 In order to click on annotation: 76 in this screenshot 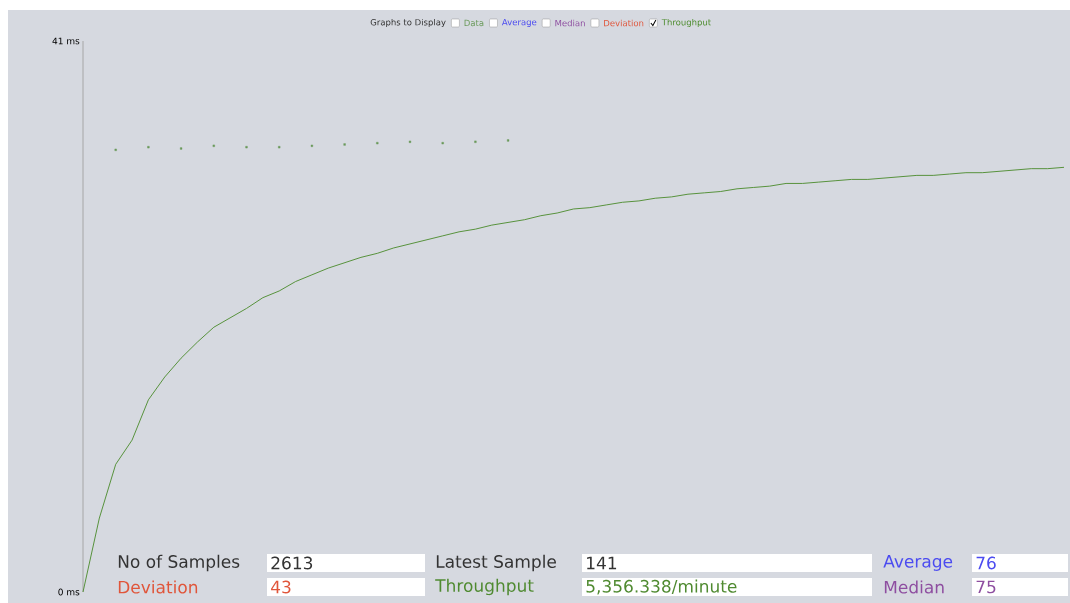, I will do `click(986, 563)`.